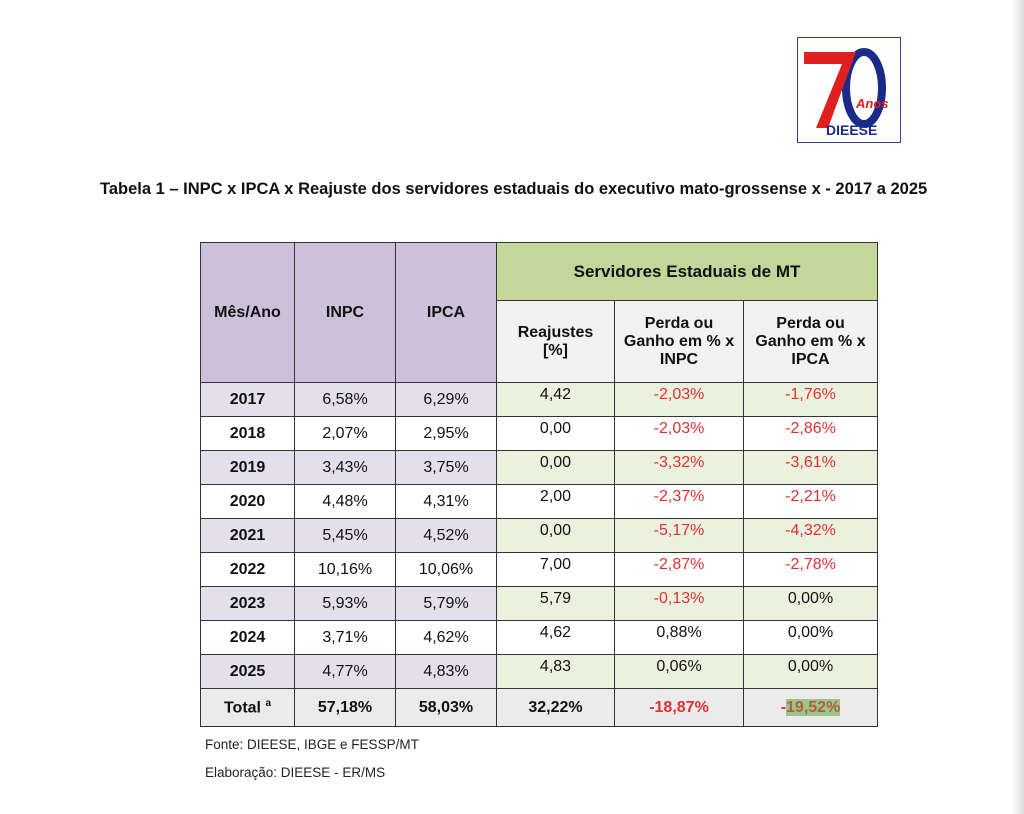  What do you see at coordinates (295, 772) in the screenshot?
I see `elaboration-note: Elaboração: DIEESE - ER/MS` at bounding box center [295, 772].